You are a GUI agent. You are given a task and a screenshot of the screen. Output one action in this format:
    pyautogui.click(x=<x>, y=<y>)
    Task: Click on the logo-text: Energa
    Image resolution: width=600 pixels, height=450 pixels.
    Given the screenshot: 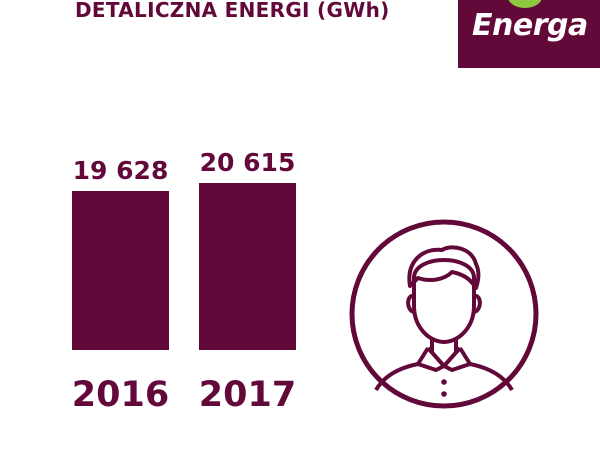 What is the action you would take?
    pyautogui.click(x=530, y=25)
    